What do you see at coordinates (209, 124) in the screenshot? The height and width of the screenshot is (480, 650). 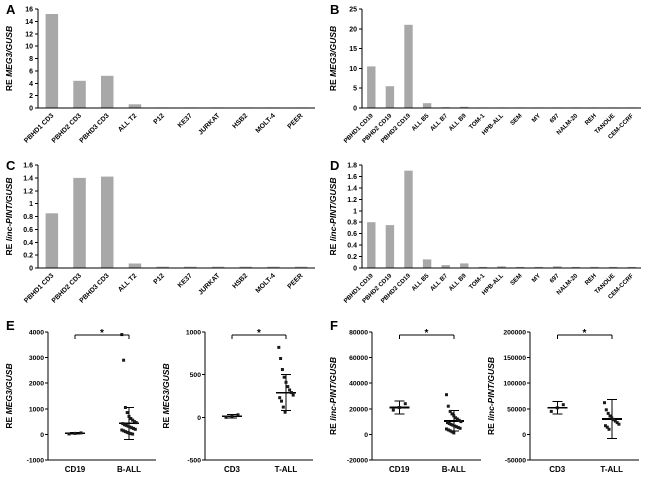 I see `svg-text: JURKAT` at bounding box center [209, 124].